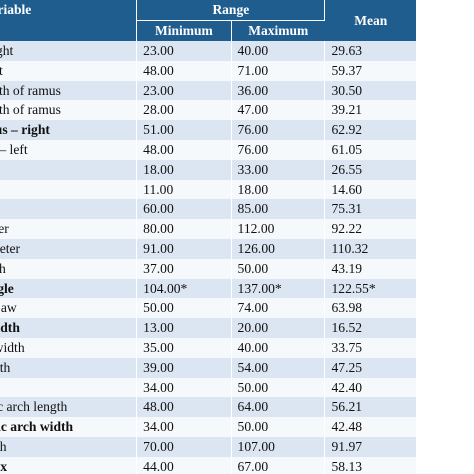  Describe the element at coordinates (69, 465) in the screenshot. I see `variable-name-cell: ular index` at that location.